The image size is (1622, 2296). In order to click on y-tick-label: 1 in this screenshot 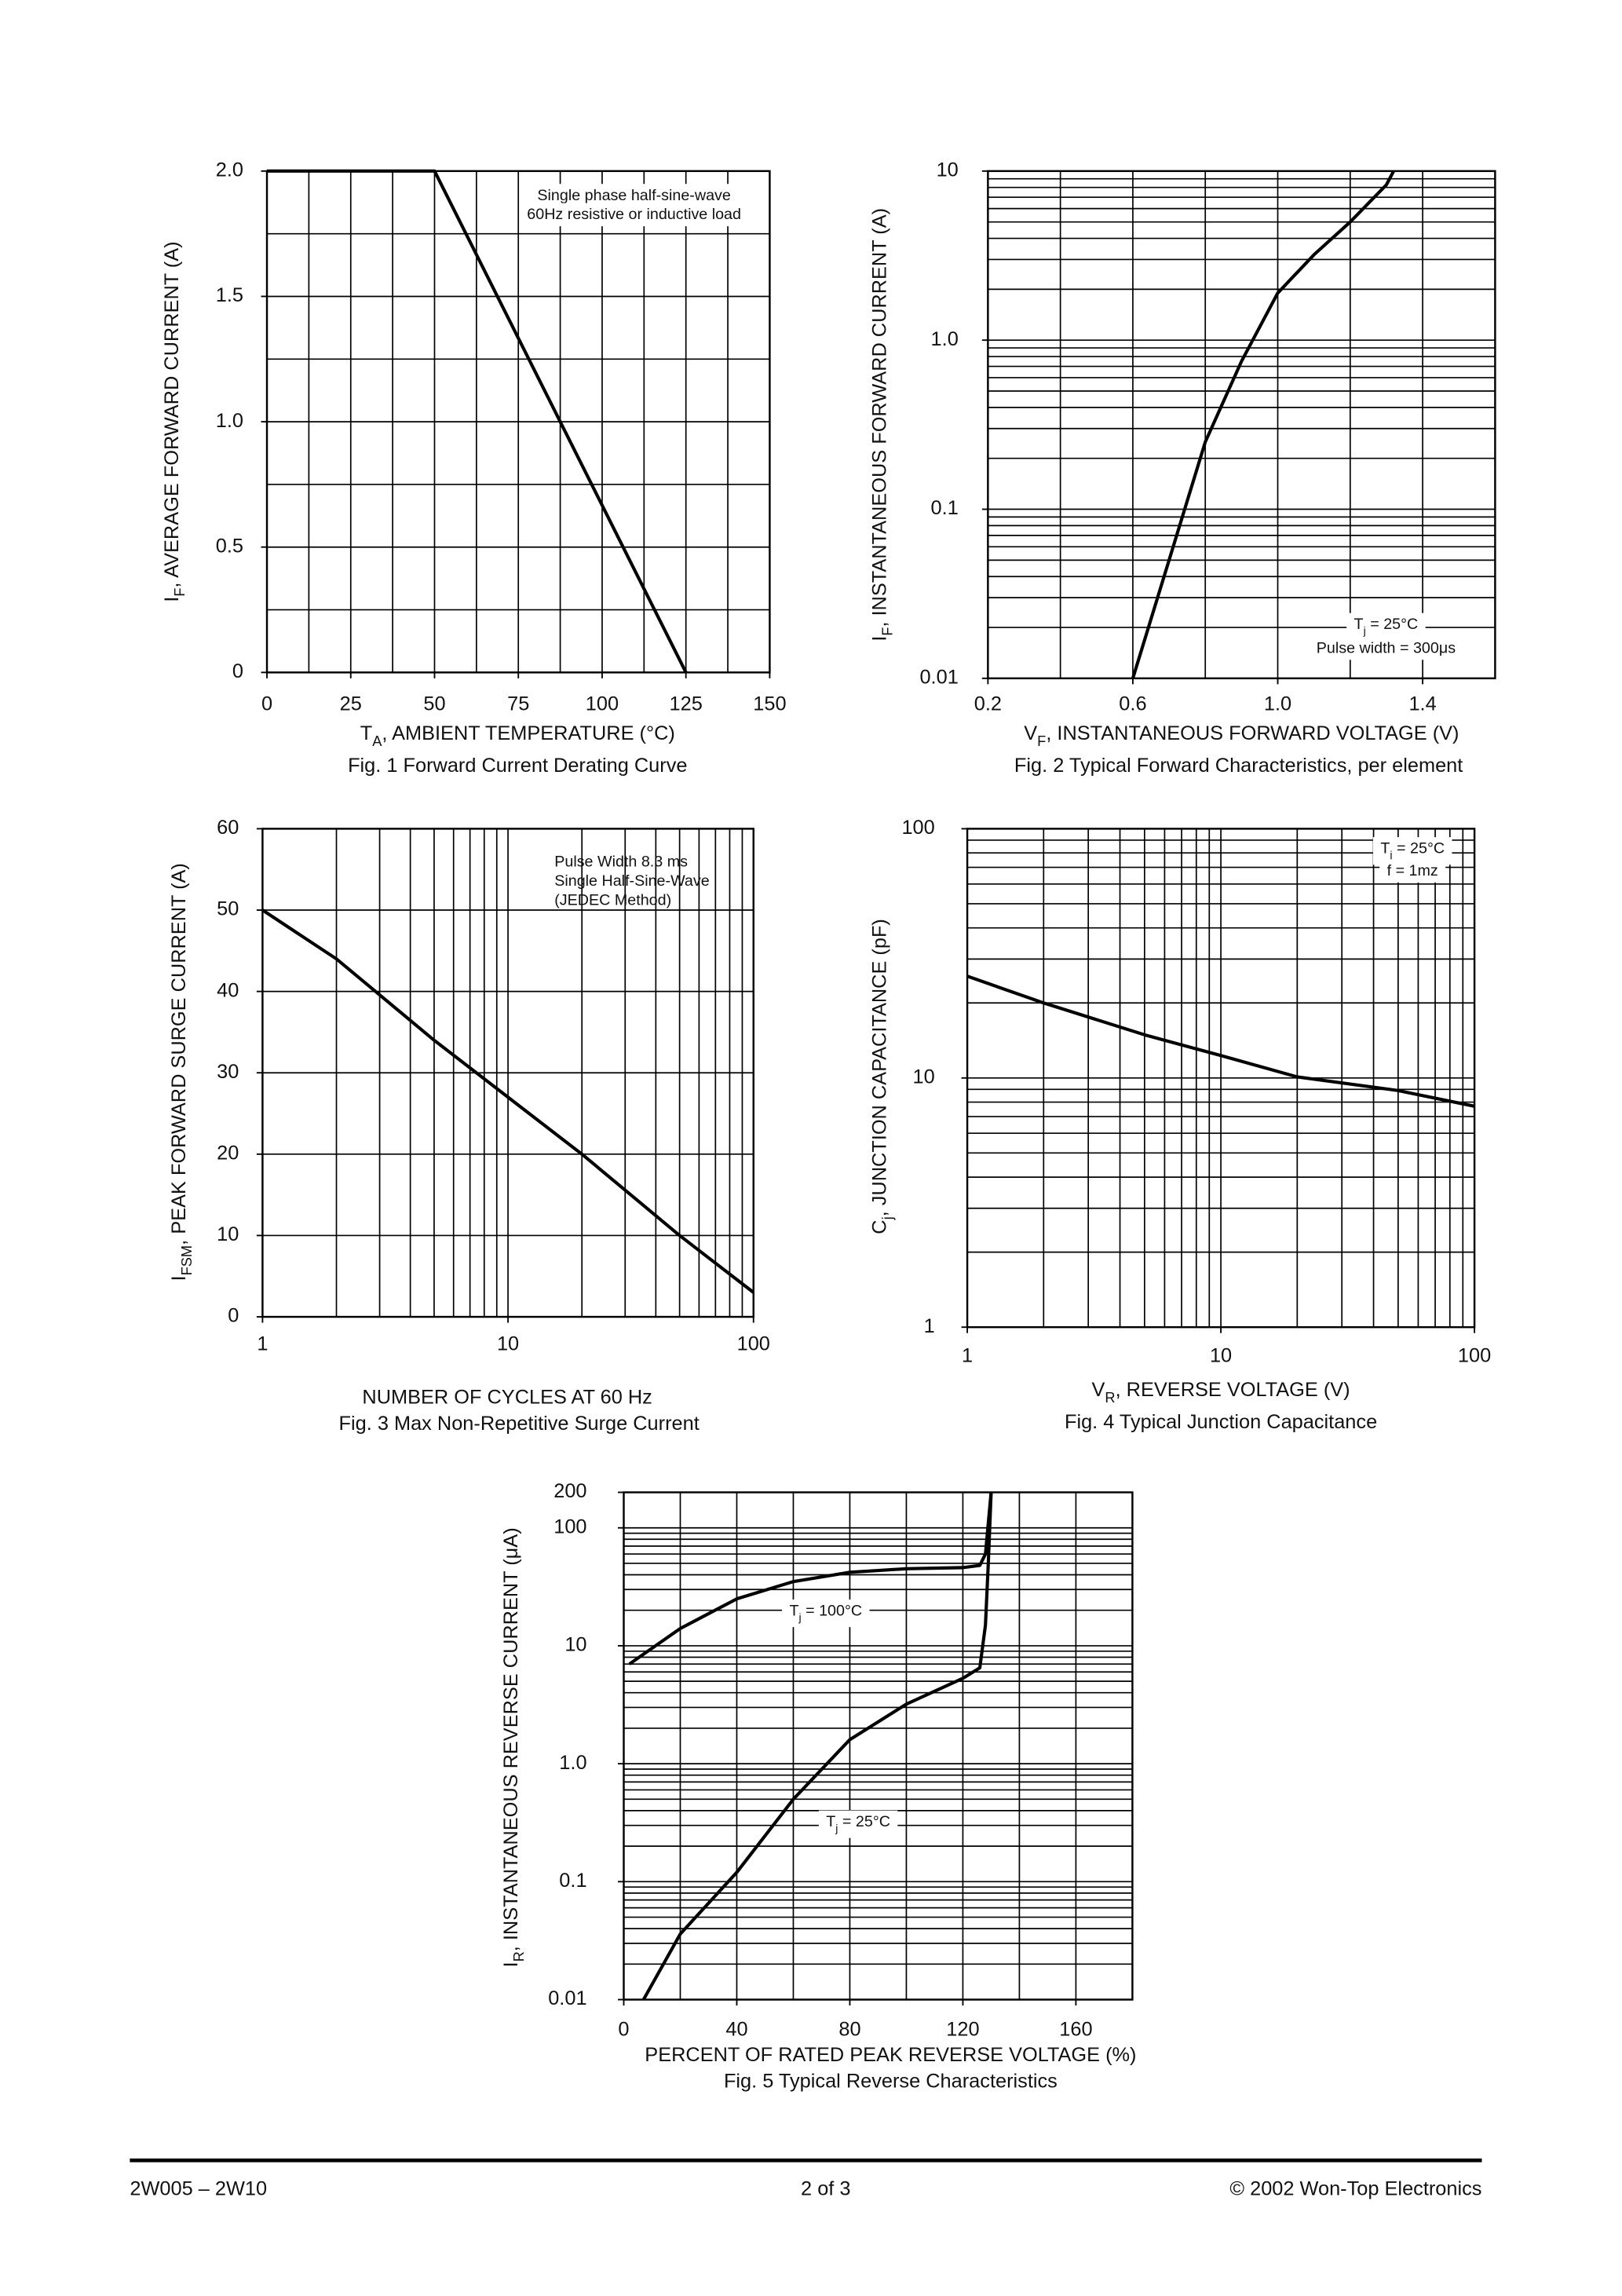, I will do `click(930, 1326)`.